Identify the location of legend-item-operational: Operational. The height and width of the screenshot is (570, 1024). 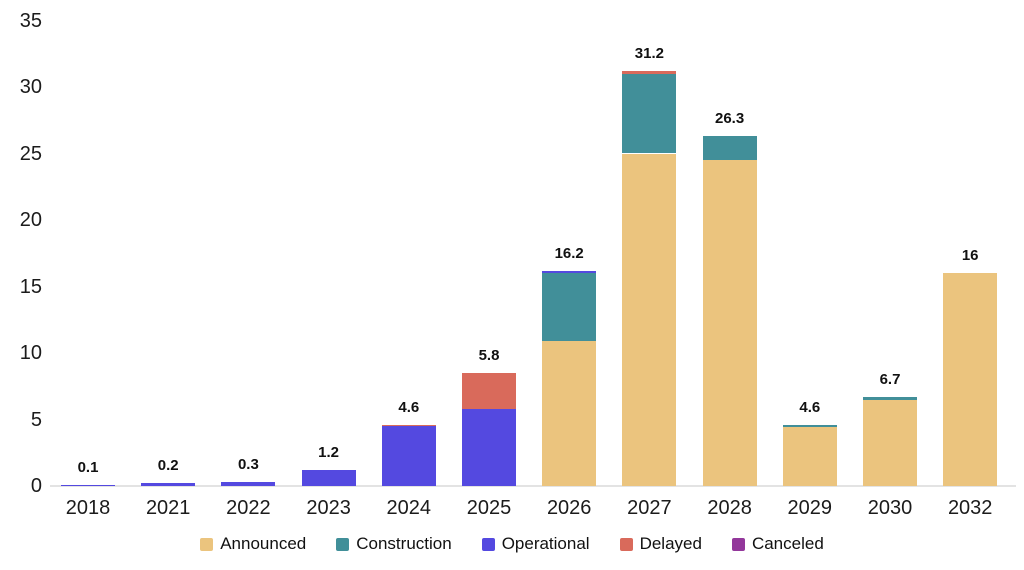
(535, 544).